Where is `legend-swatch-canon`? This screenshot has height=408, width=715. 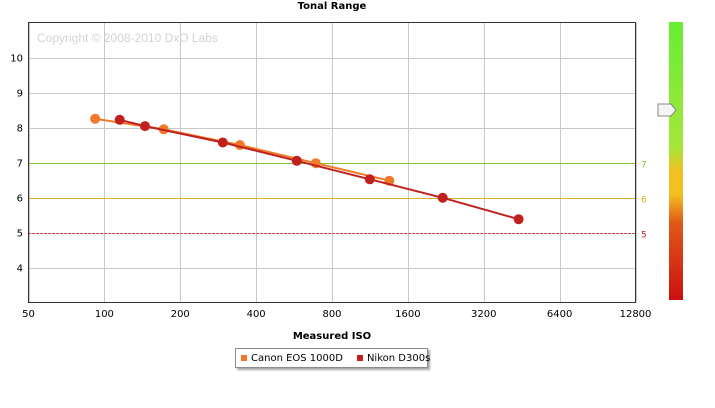 legend-swatch-canon is located at coordinates (244, 358).